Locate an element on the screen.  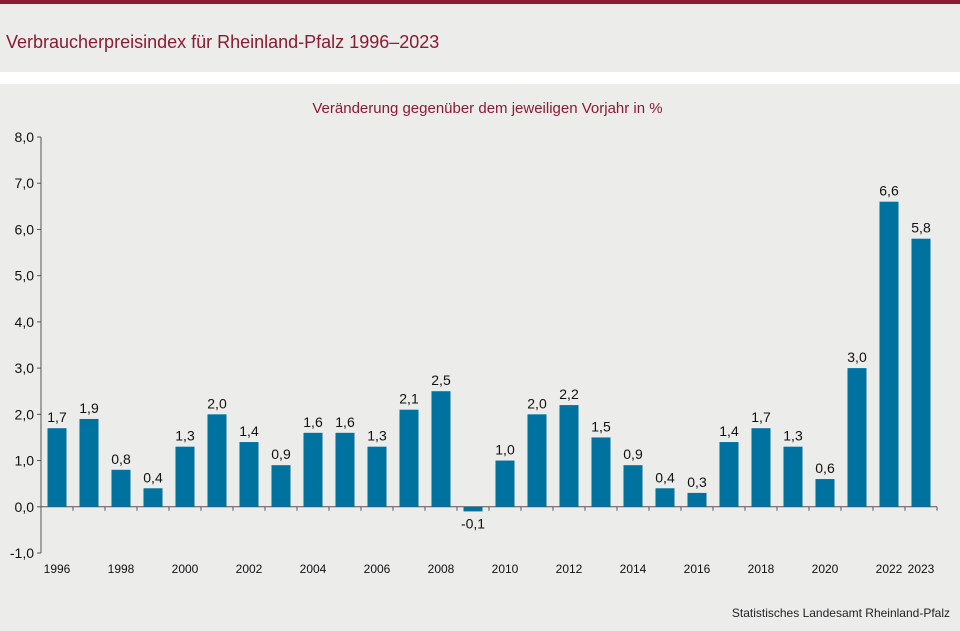
x-tick-label: 2002 is located at coordinates (249, 569).